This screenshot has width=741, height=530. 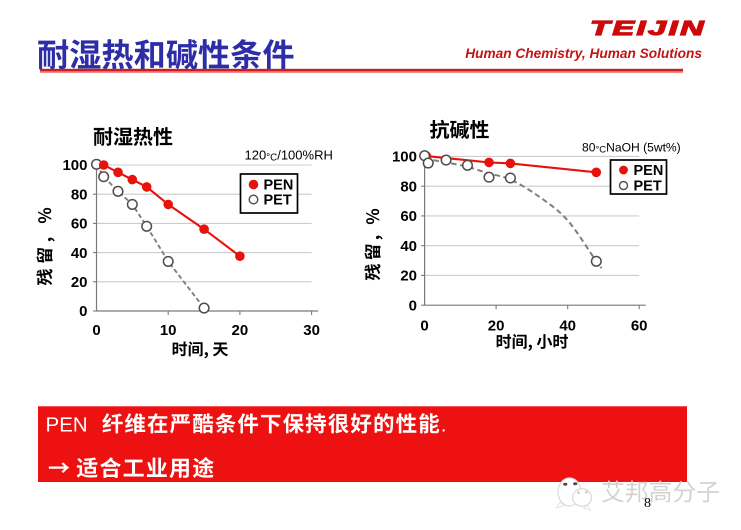 What do you see at coordinates (311, 330) in the screenshot?
I see `svg-text: 30` at bounding box center [311, 330].